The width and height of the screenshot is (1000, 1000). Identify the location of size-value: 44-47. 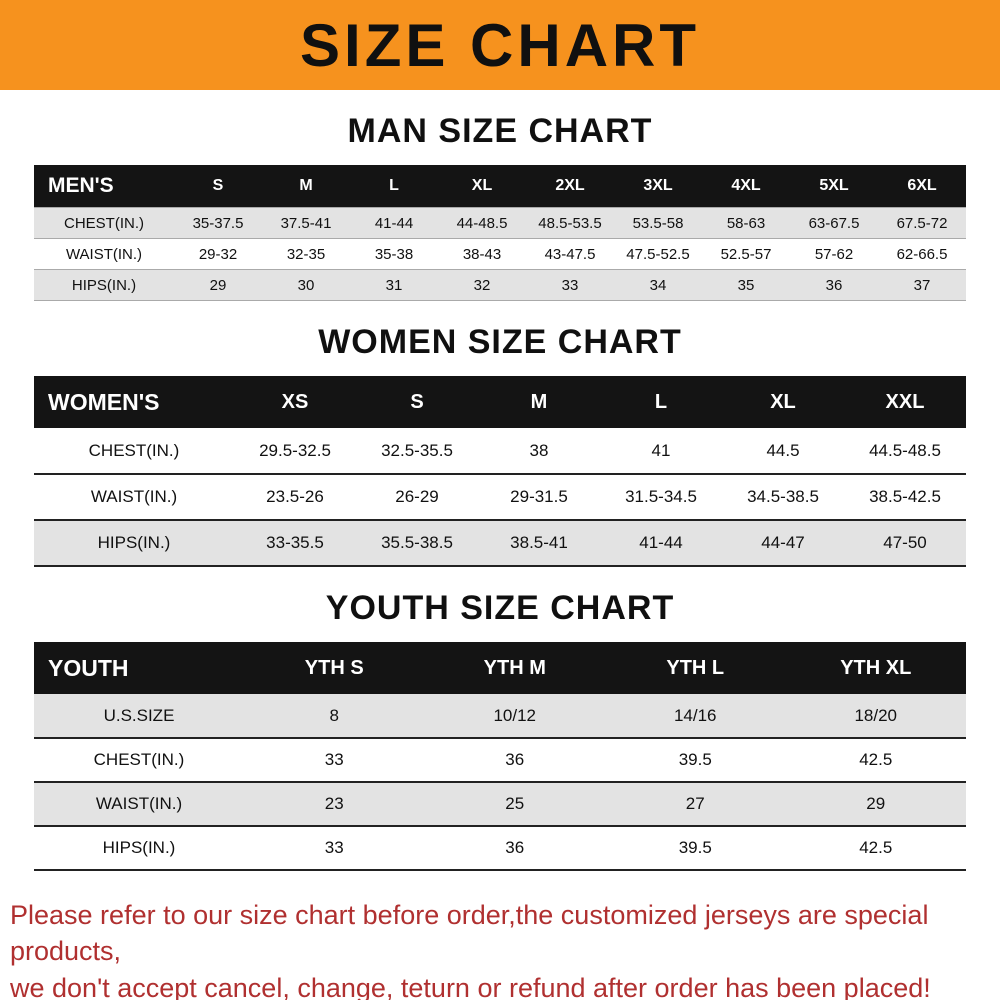
(783, 543).